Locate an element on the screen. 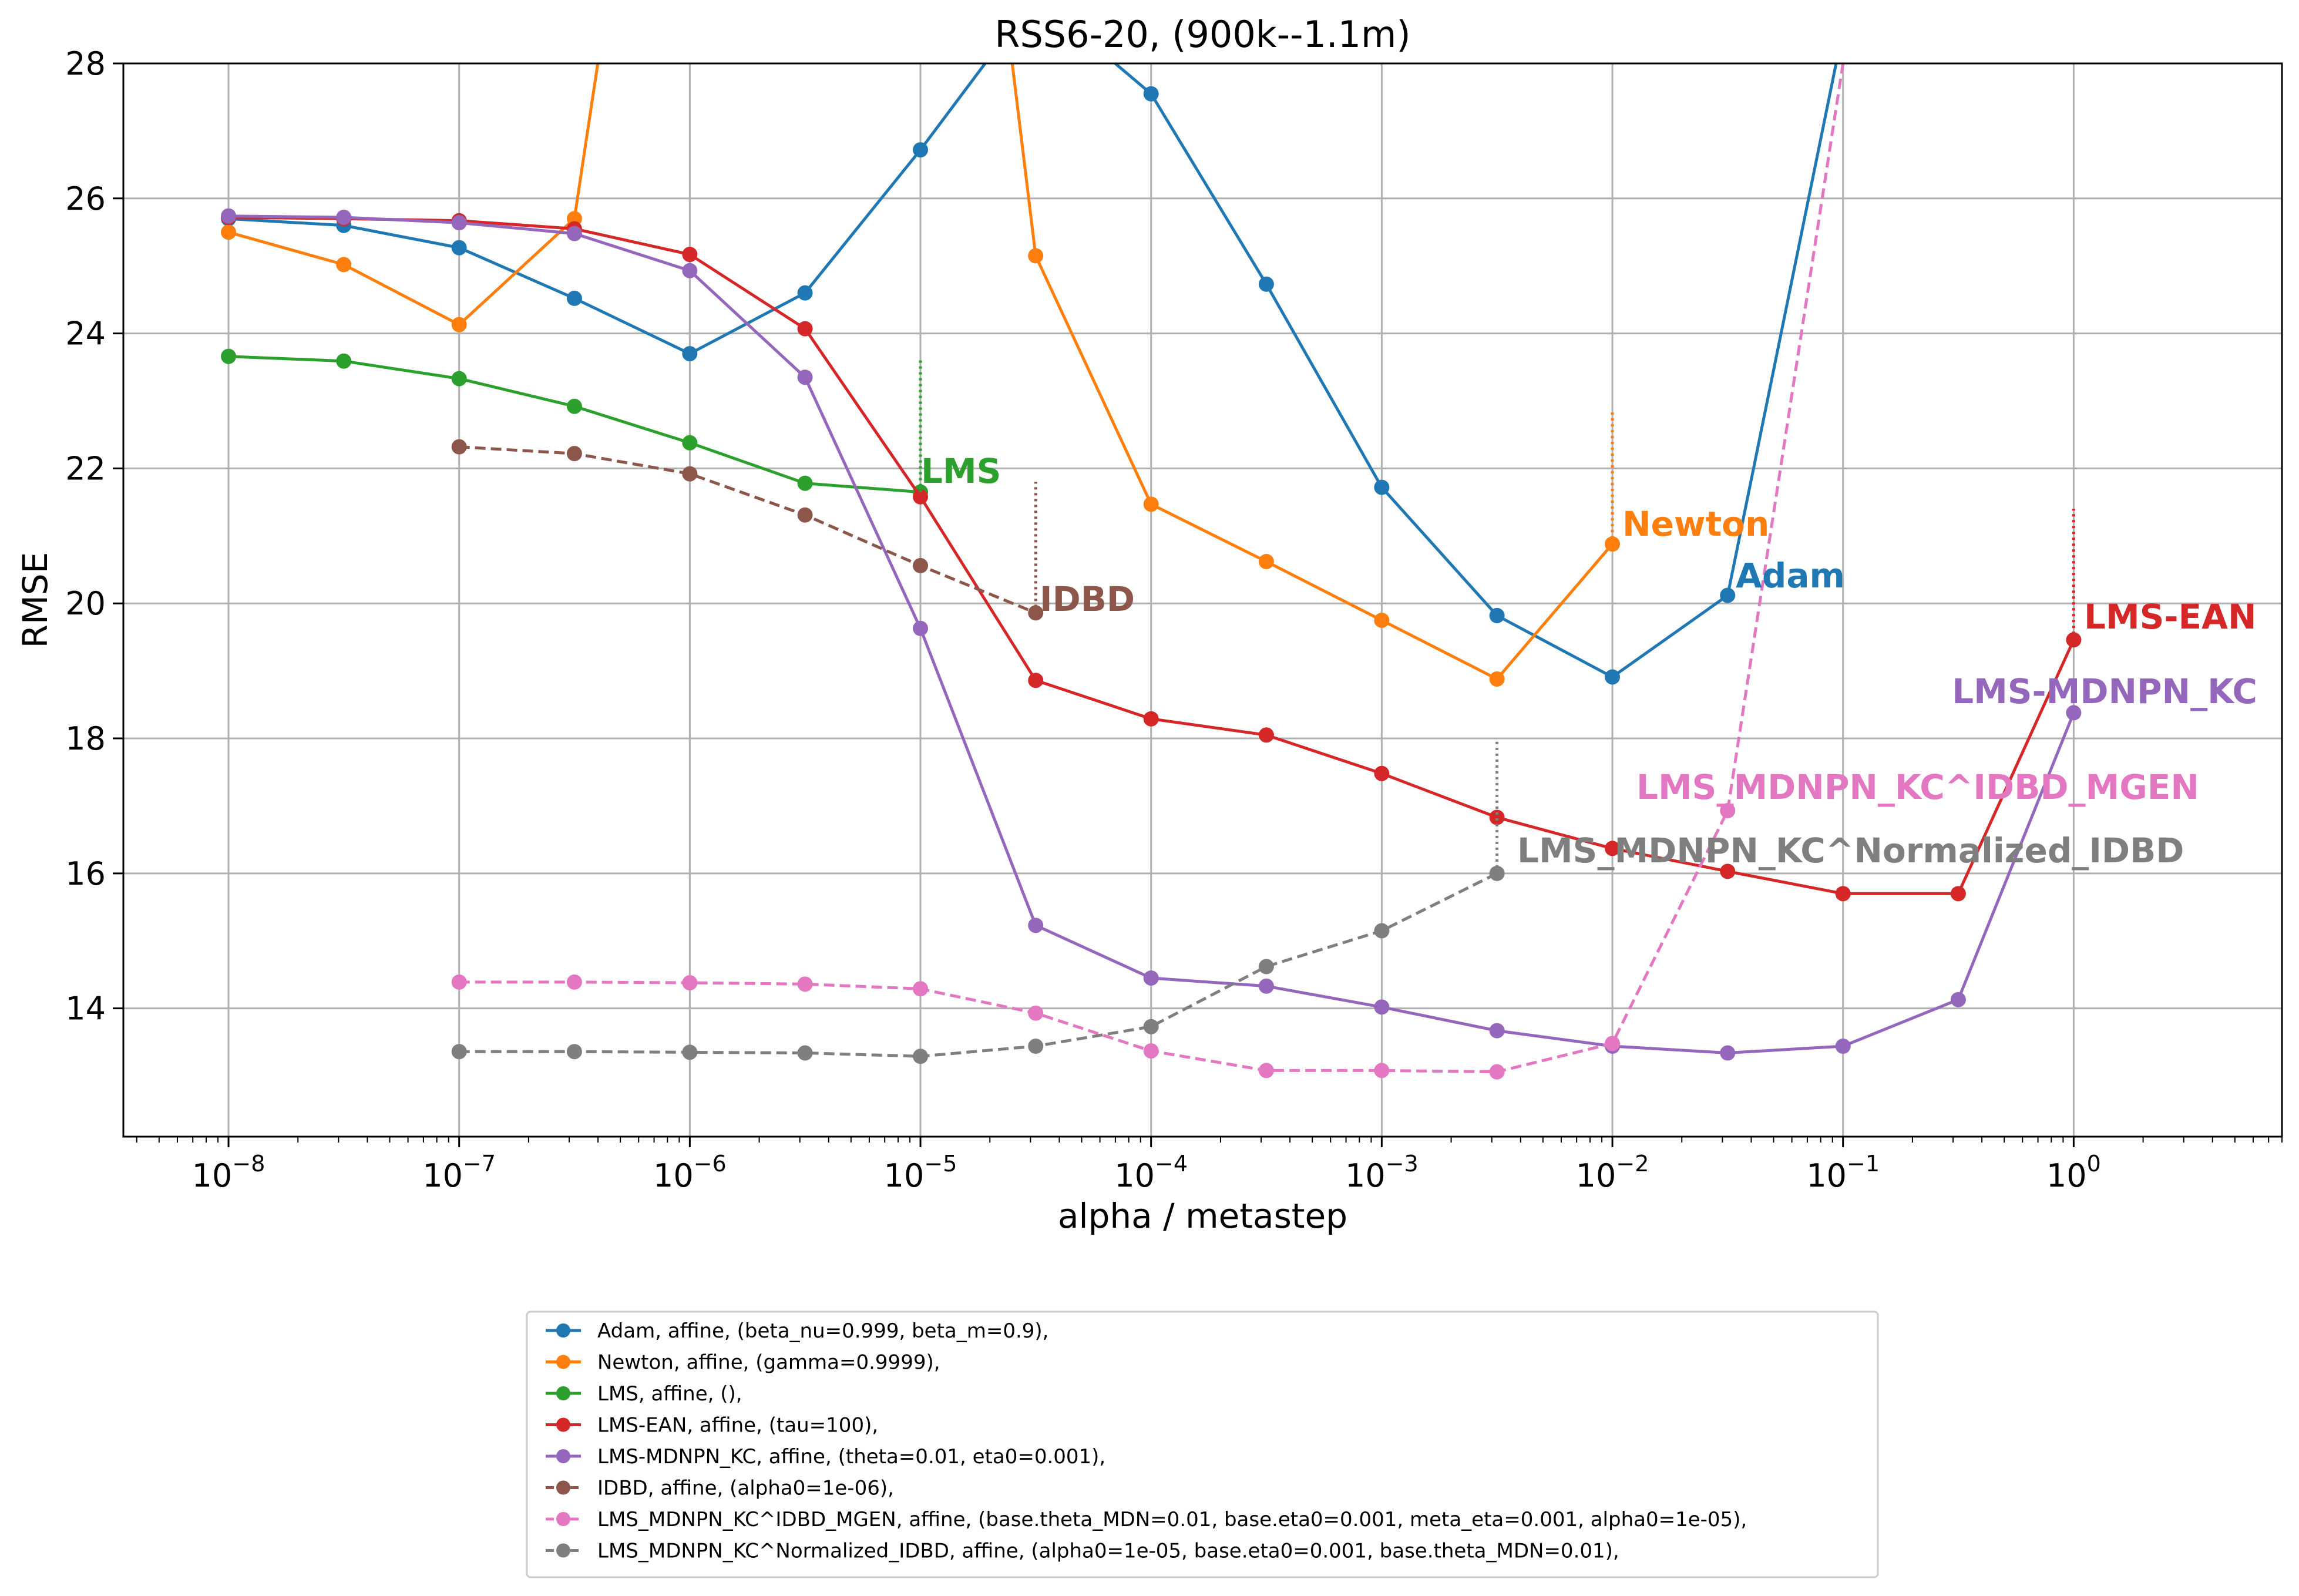 The image size is (2299, 1596). legend-entry: LMS-EAN, affine, (tau=100), is located at coordinates (737, 1425).